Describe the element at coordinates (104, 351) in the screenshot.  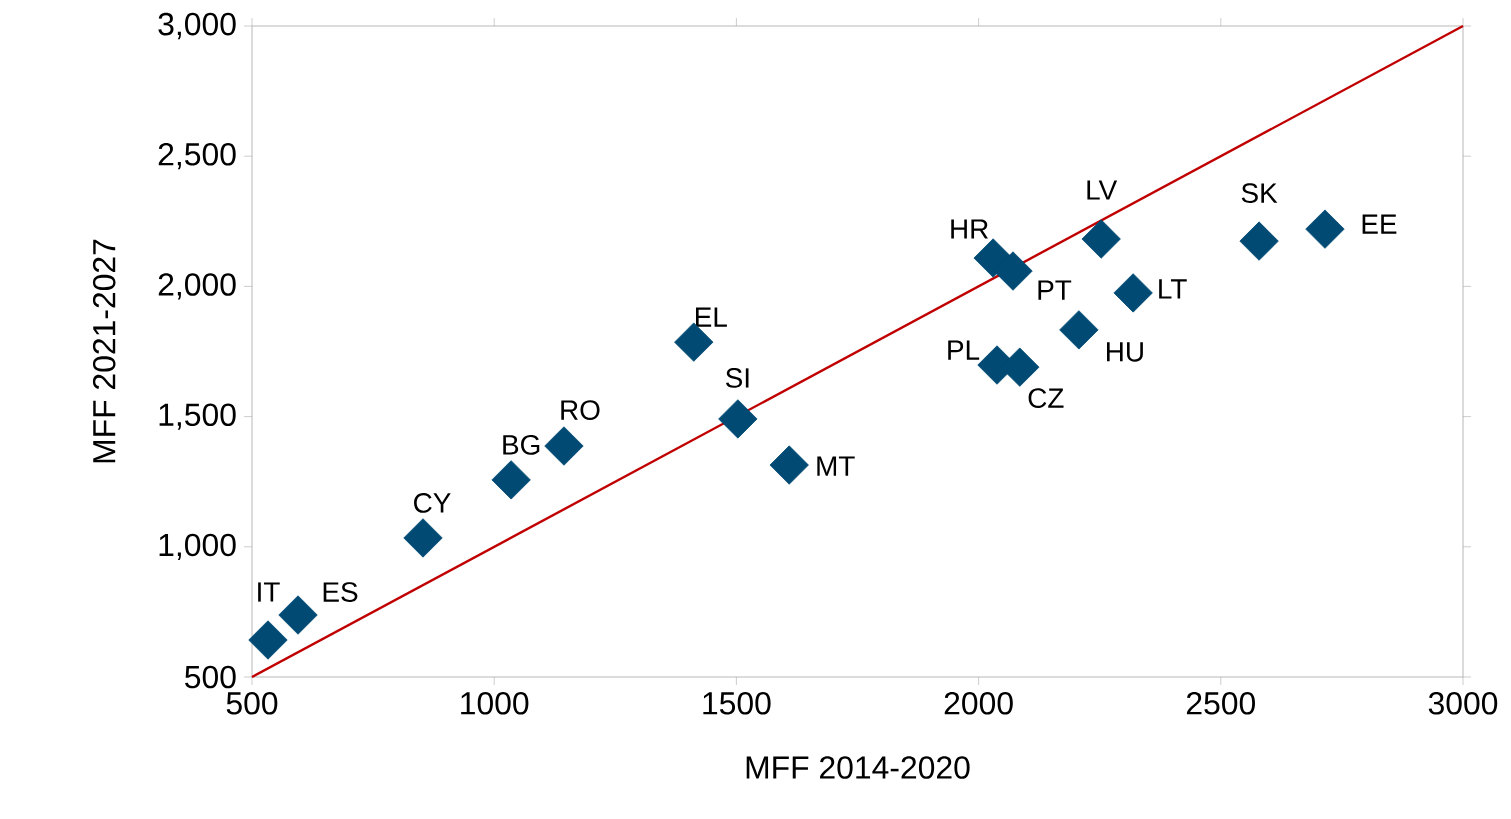
I see `y-axis-title: MFF 2021-2027` at that location.